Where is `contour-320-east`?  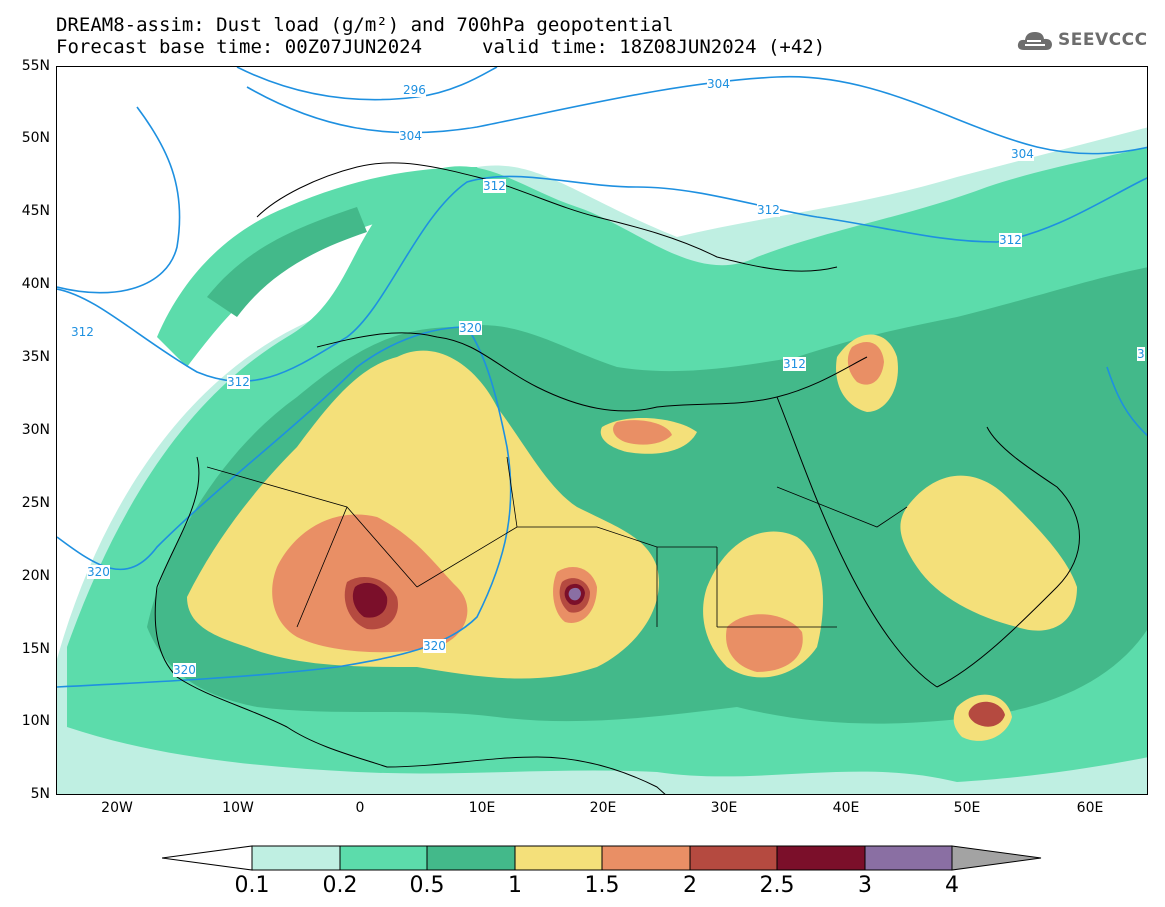
contour-320-east is located at coordinates (1126, 401).